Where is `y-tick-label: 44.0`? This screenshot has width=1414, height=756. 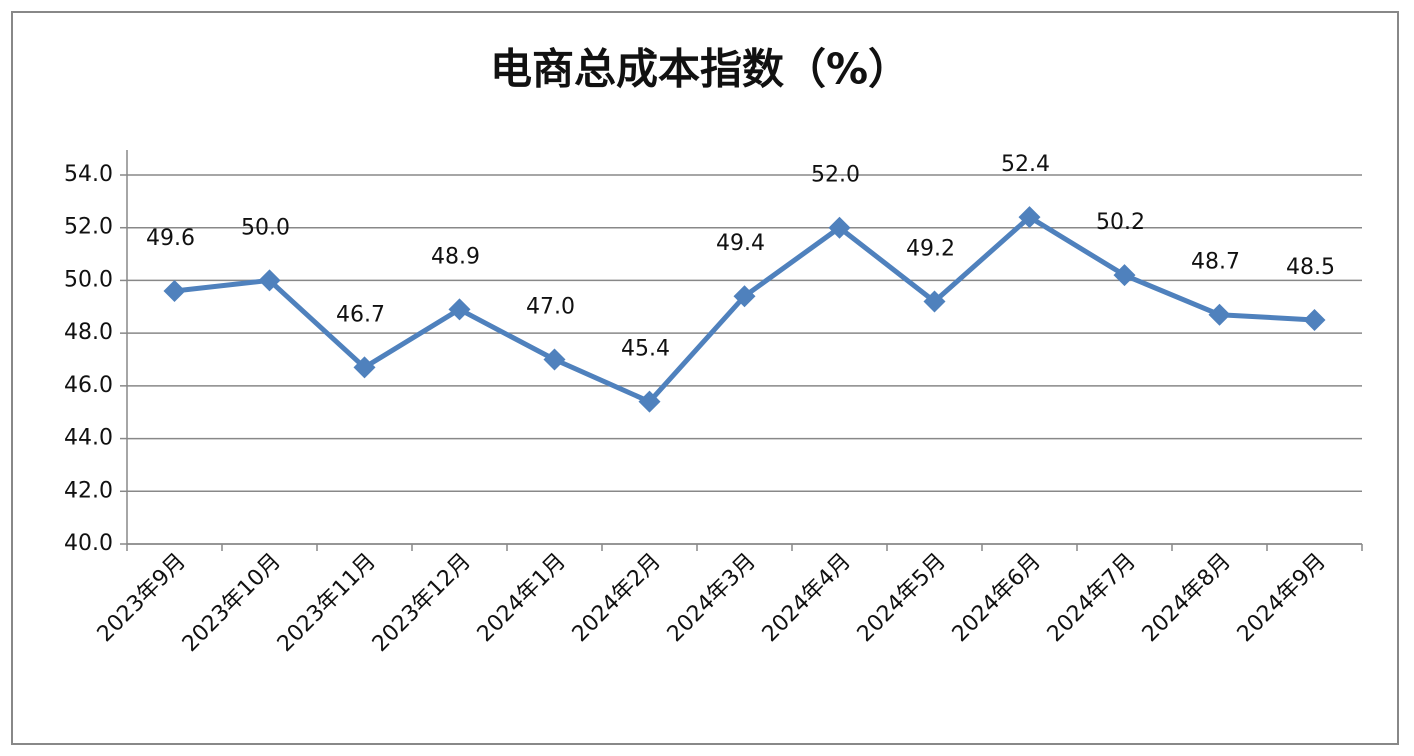 y-tick-label: 44.0 is located at coordinates (88, 438).